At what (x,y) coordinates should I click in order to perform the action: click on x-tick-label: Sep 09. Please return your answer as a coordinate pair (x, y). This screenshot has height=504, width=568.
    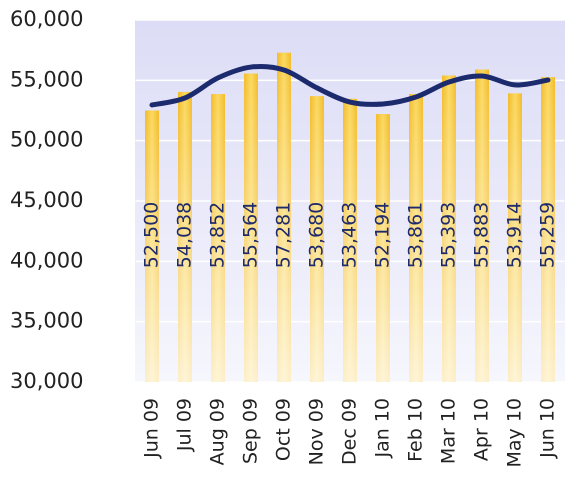
    Looking at the image, I should click on (251, 431).